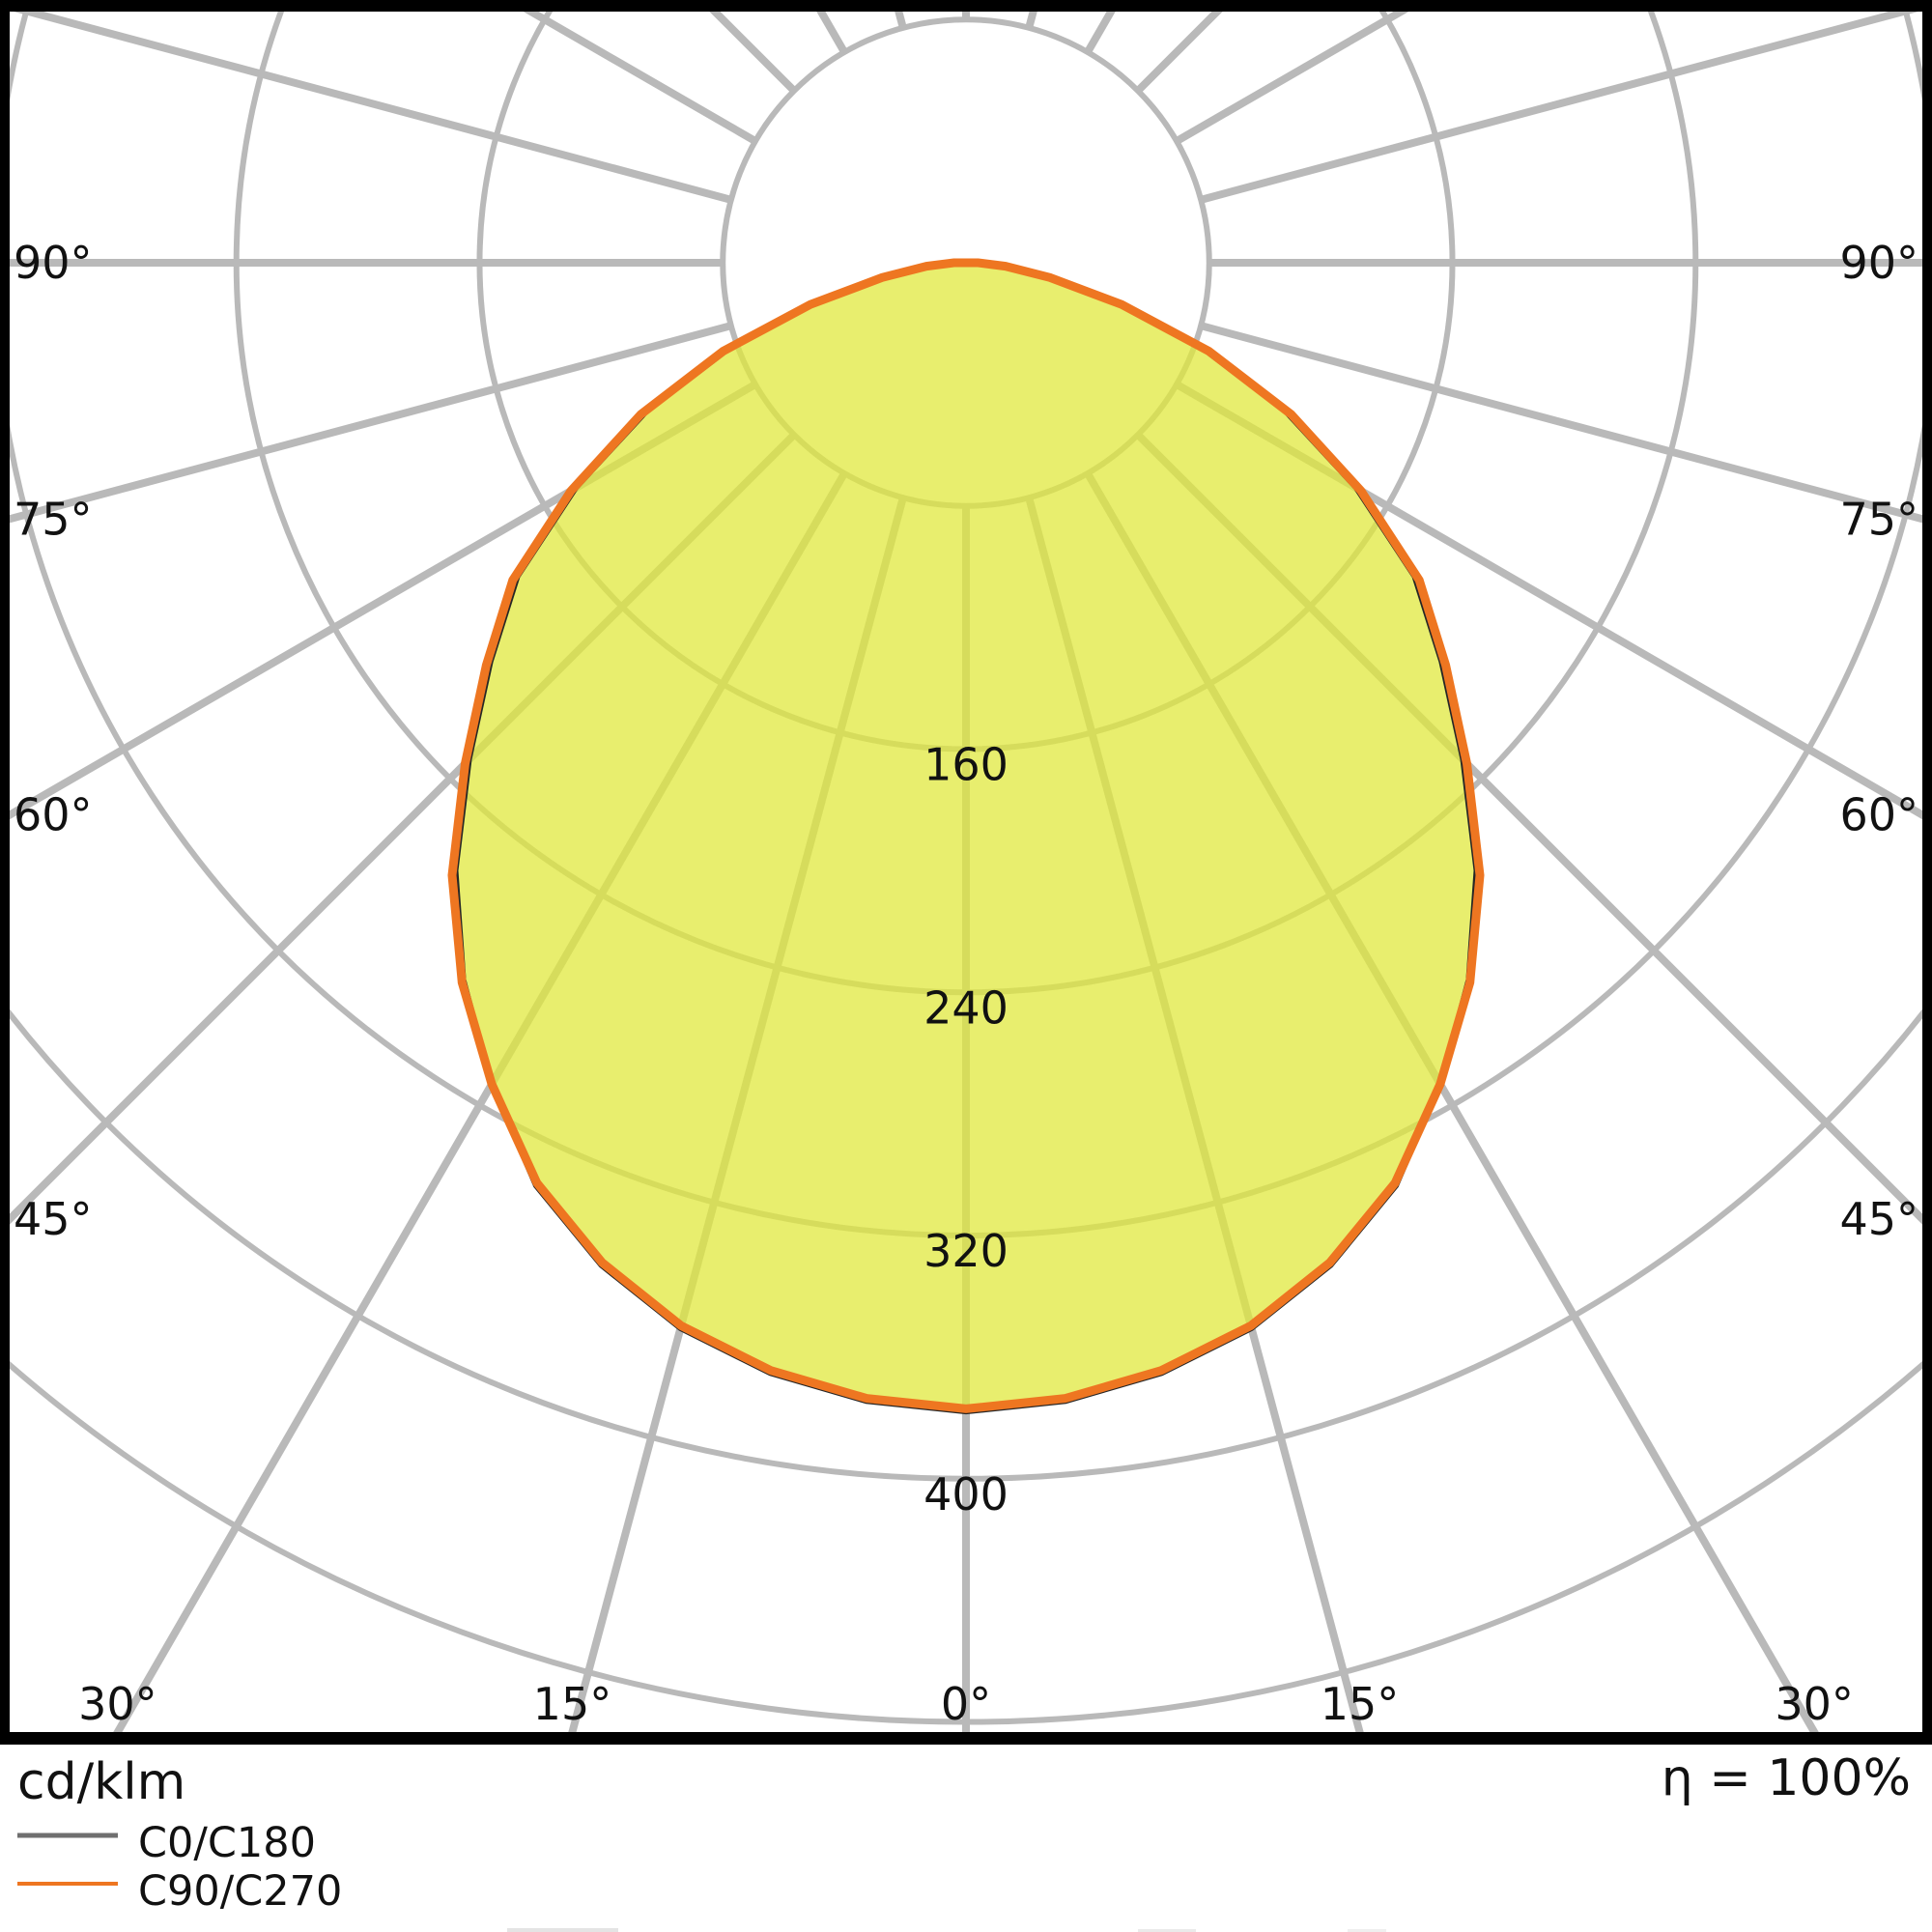 Image resolution: width=1932 pixels, height=1932 pixels. I want to click on angle-label-right: 75°, so click(1878, 519).